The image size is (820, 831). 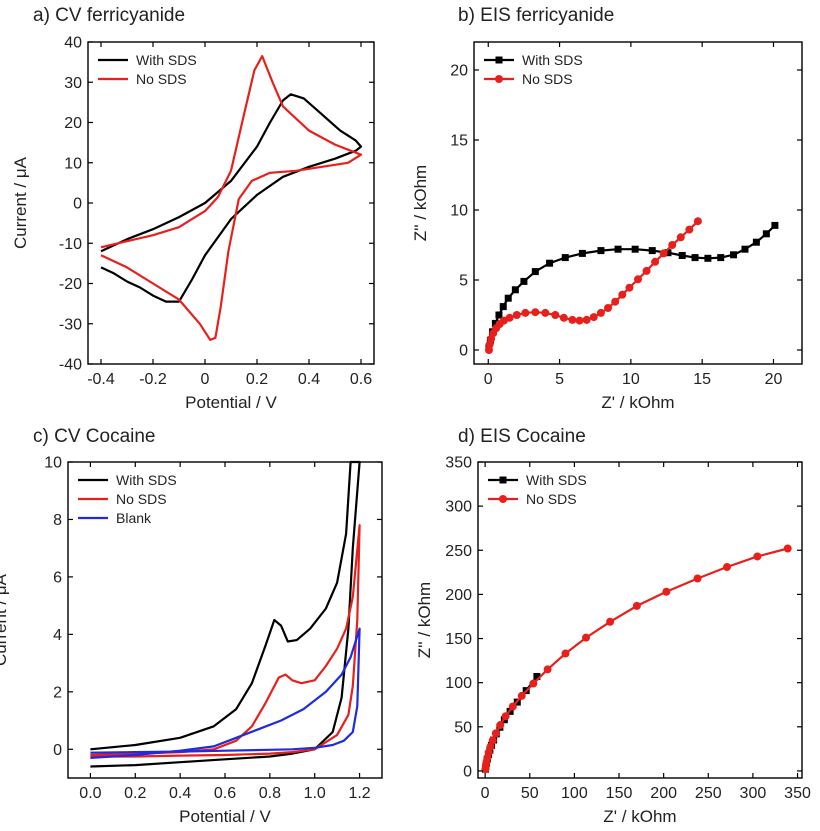 I want to click on x-tick-label: 1.0, so click(x=315, y=793).